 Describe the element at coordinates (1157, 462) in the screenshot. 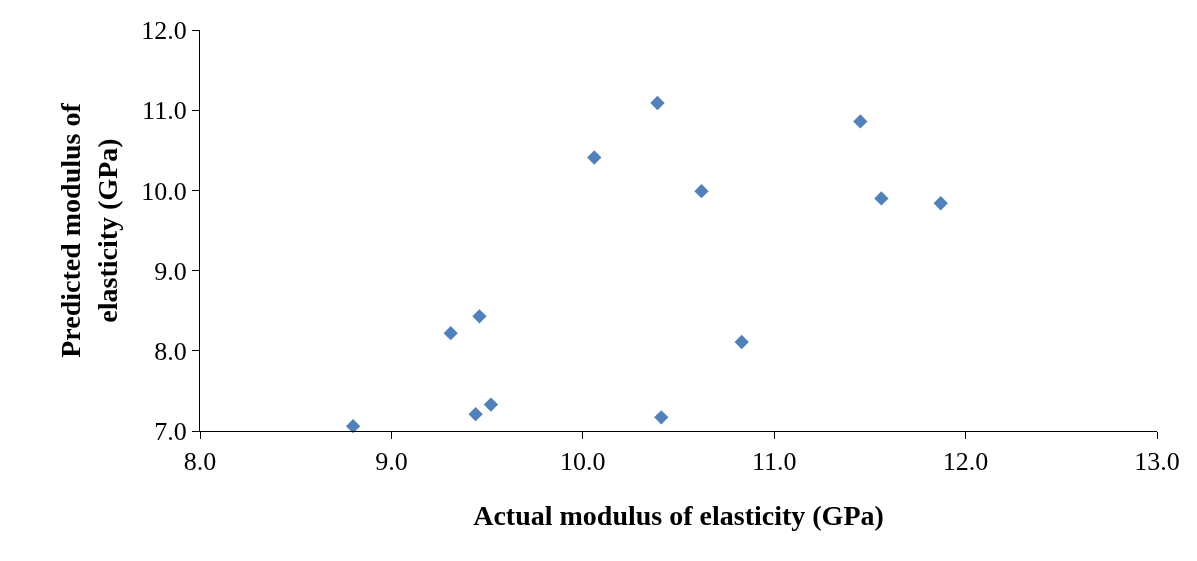

I see `x-tick-label: 13.0` at that location.